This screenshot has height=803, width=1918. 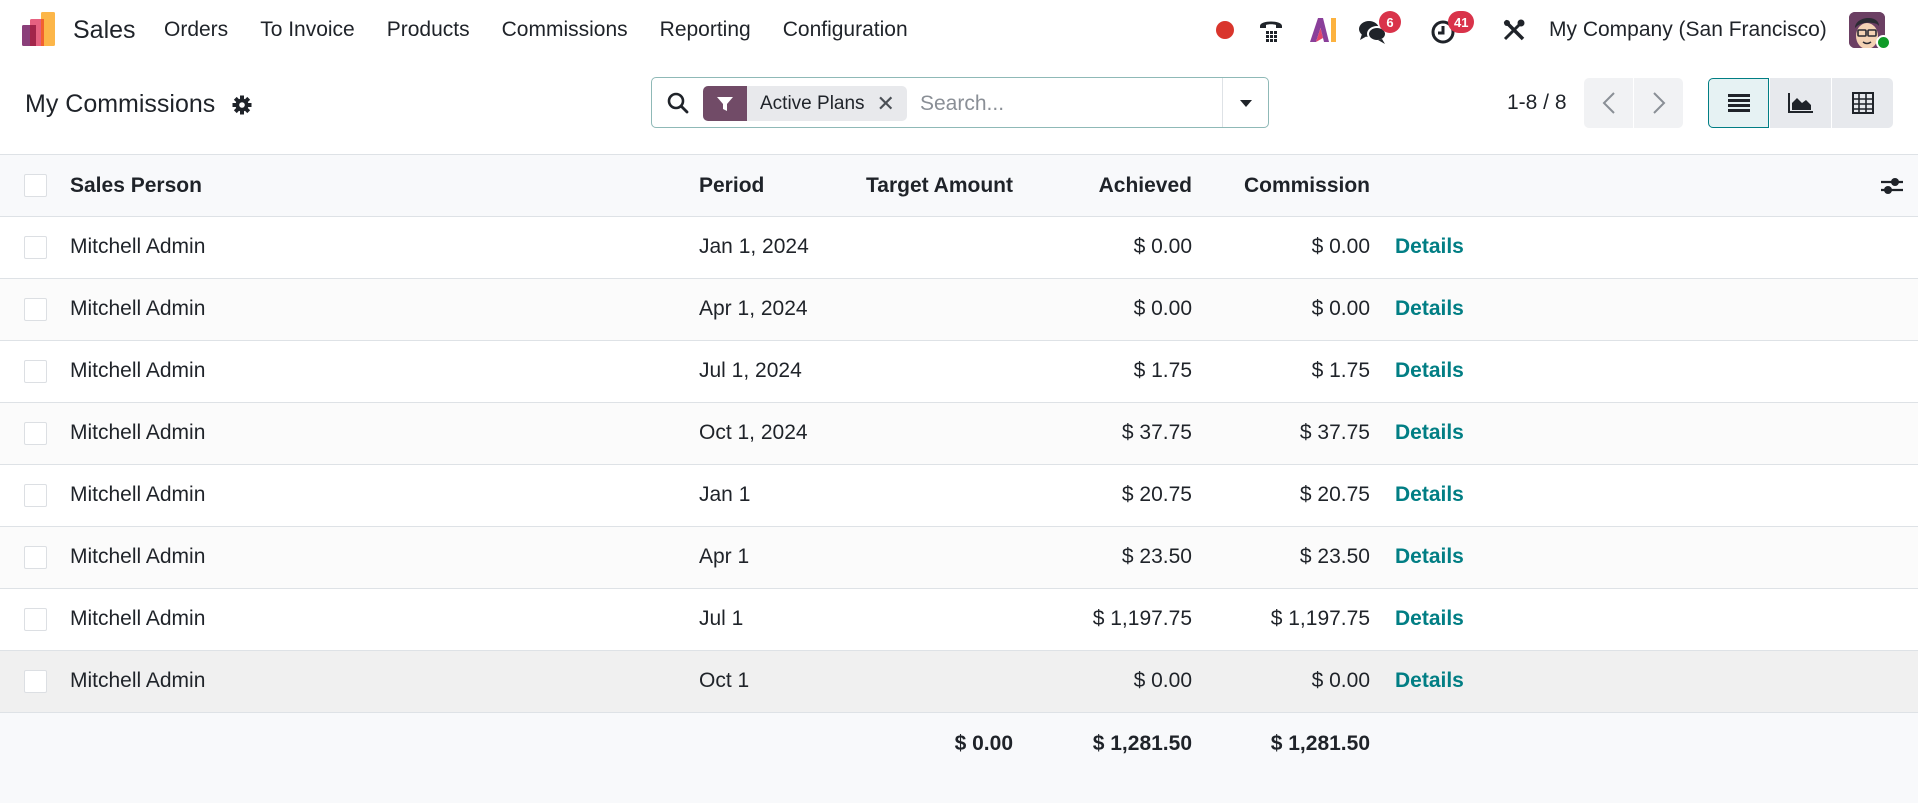 I want to click on cell-achieved: $ 23.50, so click(x=1156, y=556).